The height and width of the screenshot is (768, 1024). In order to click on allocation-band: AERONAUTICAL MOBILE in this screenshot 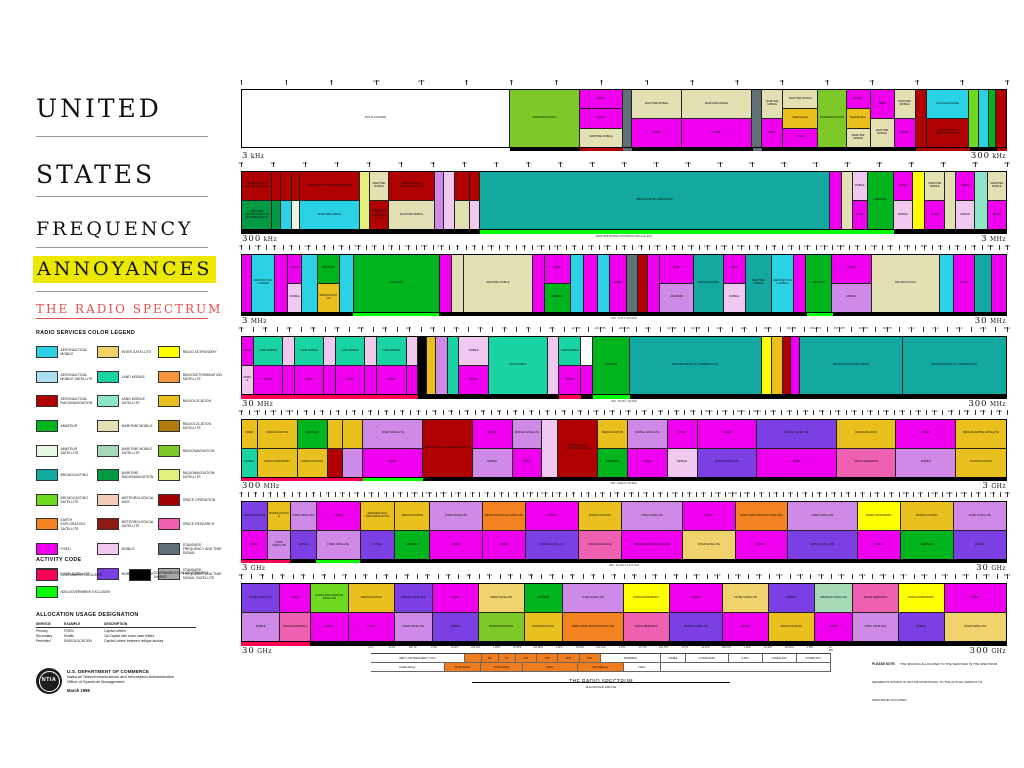, I will do `click(783, 283)`.